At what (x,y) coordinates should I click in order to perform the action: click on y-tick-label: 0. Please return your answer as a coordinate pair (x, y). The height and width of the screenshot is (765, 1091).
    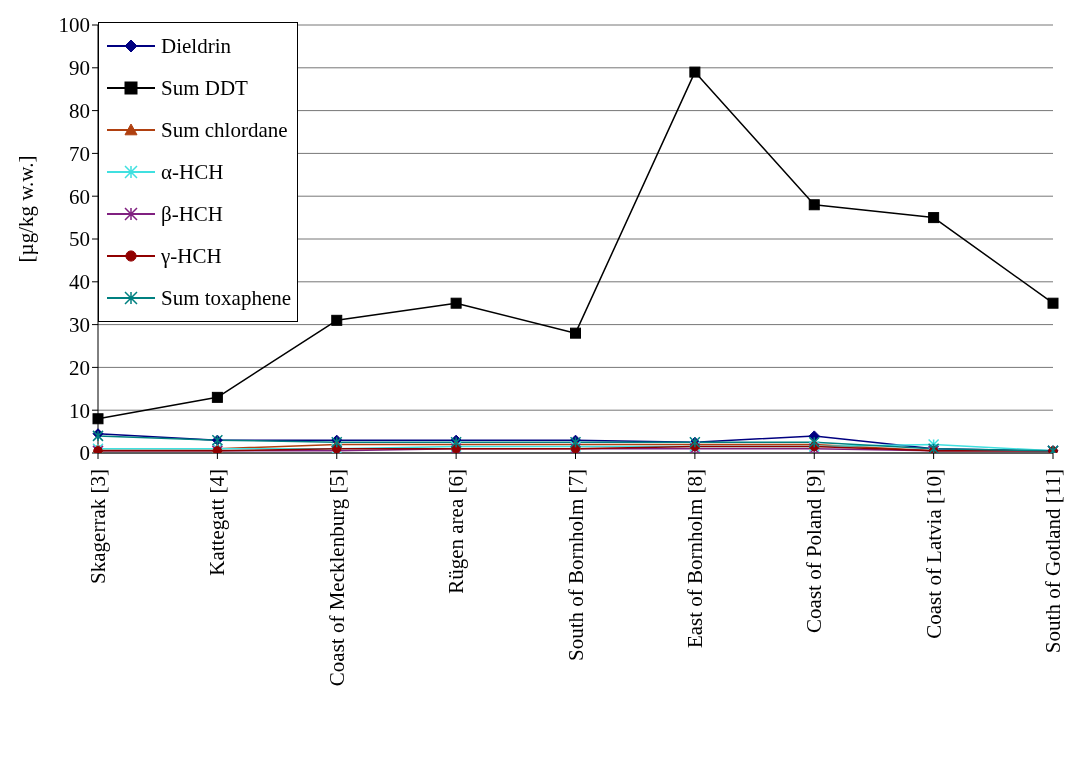
    Looking at the image, I should click on (84, 453).